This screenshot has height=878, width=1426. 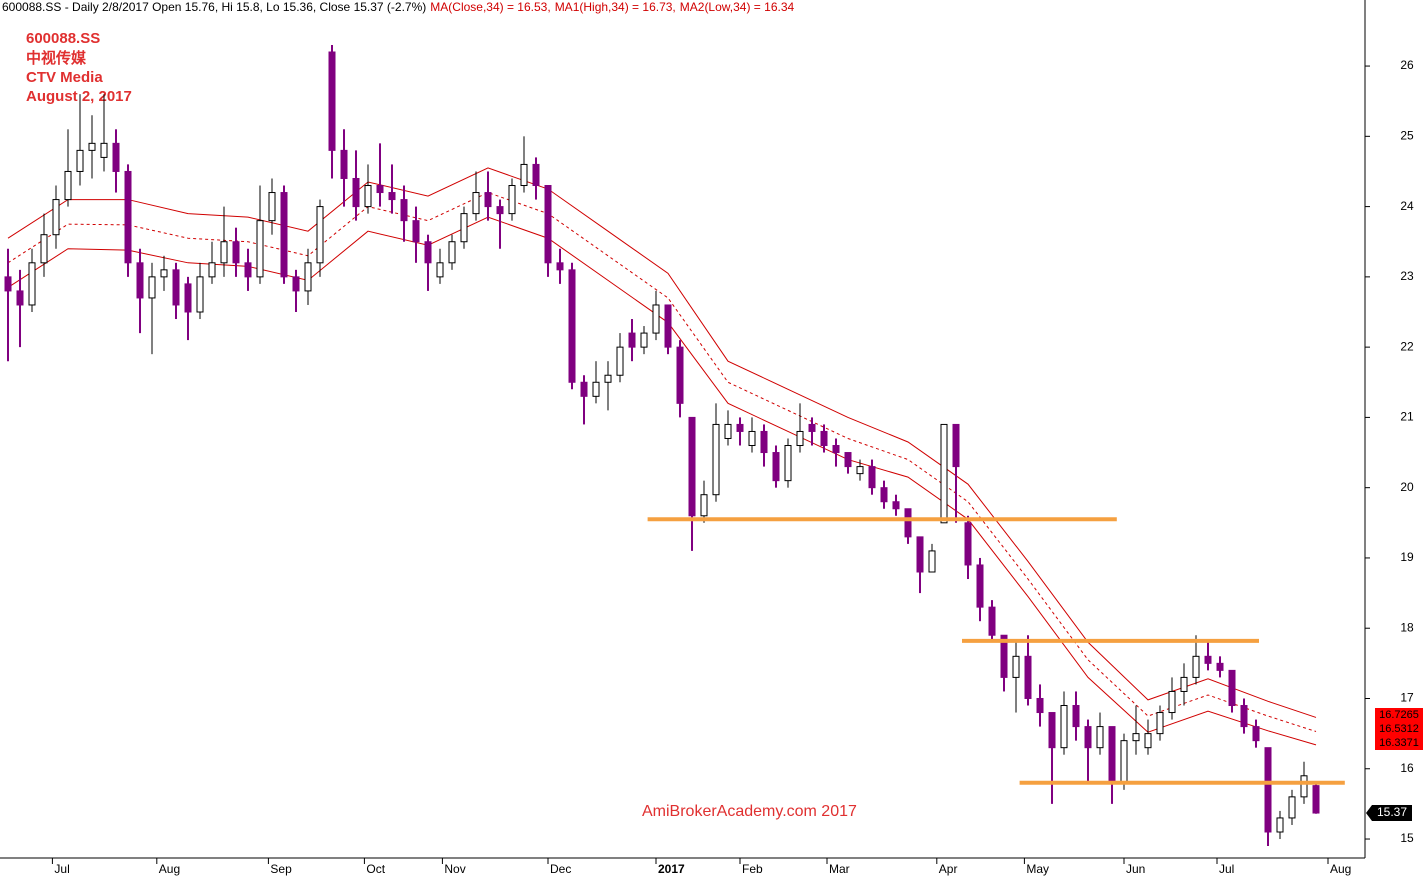 What do you see at coordinates (1407, 206) in the screenshot?
I see `y-tick-label: 24` at bounding box center [1407, 206].